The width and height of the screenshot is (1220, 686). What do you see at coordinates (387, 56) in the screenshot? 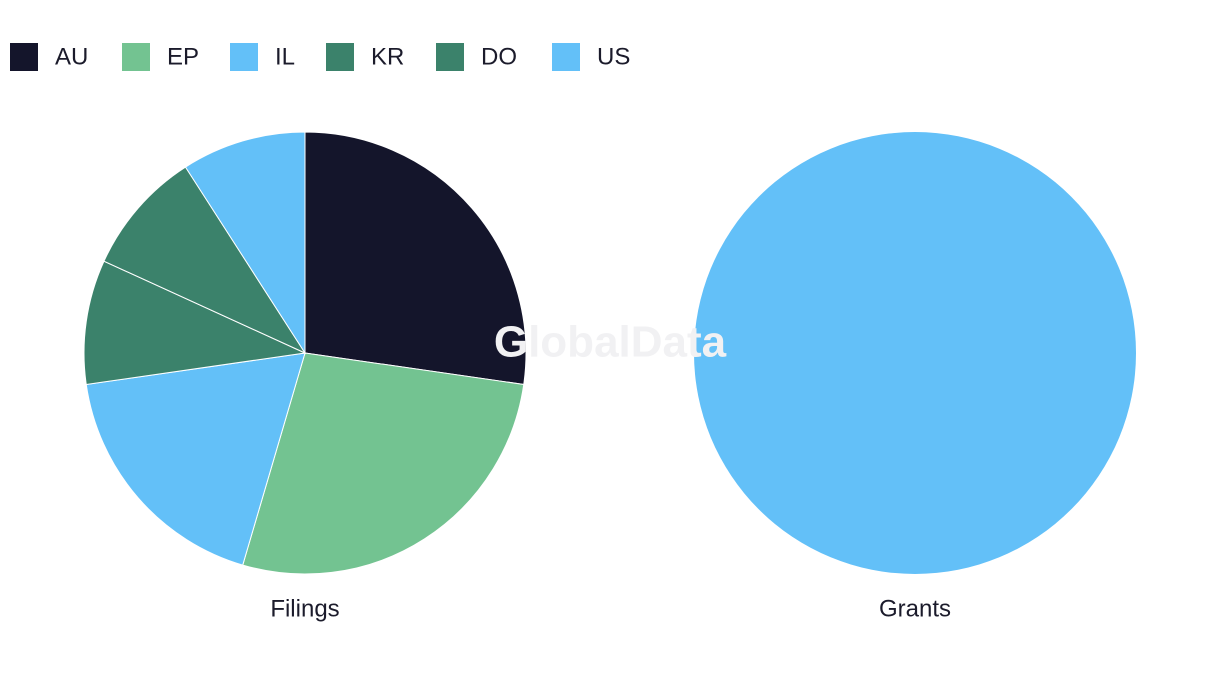
I see `legend-label: KR` at bounding box center [387, 56].